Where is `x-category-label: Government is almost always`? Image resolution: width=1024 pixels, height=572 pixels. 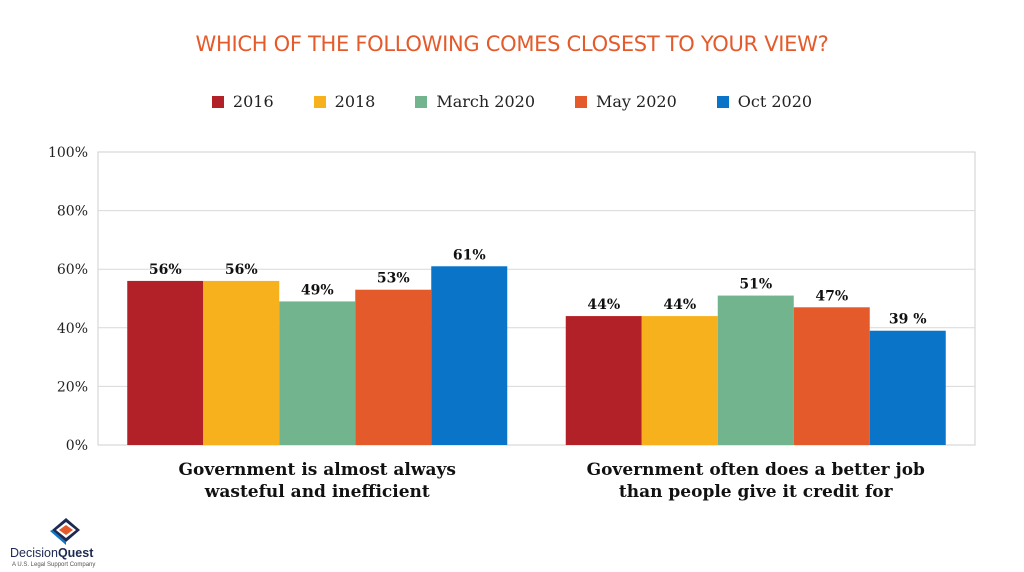 x-category-label: Government is almost always is located at coordinates (317, 470).